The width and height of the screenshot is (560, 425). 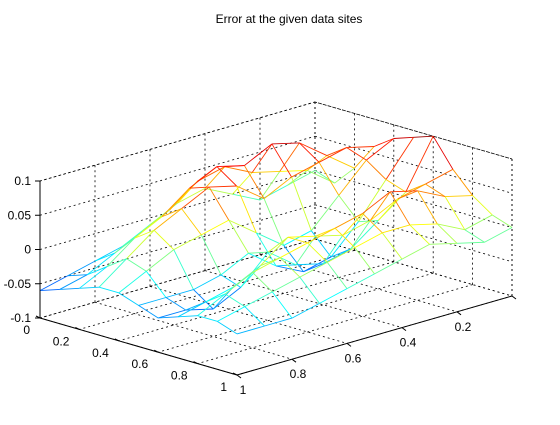 What do you see at coordinates (179, 376) in the screenshot?
I see `x-tick-label: 0.8` at bounding box center [179, 376].